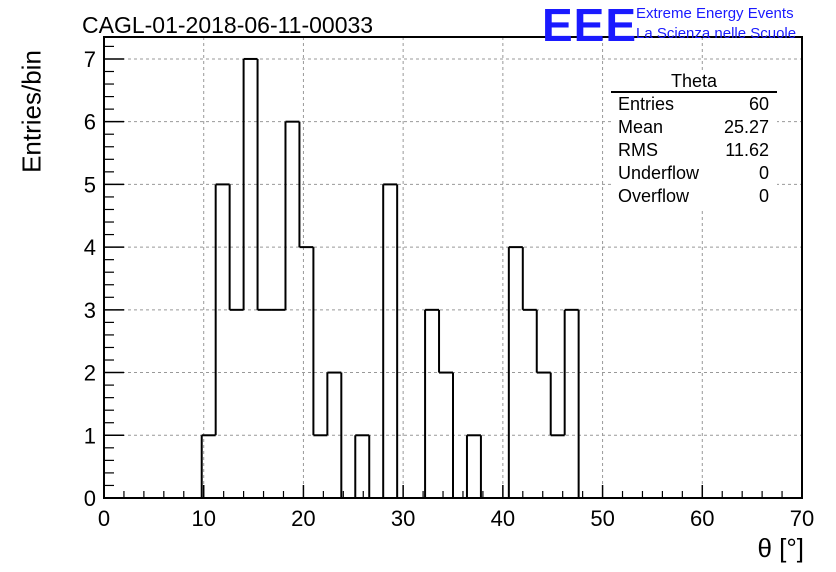 Image resolution: width=836 pixels, height=572 pixels. I want to click on x-tick-label: 20, so click(303, 518).